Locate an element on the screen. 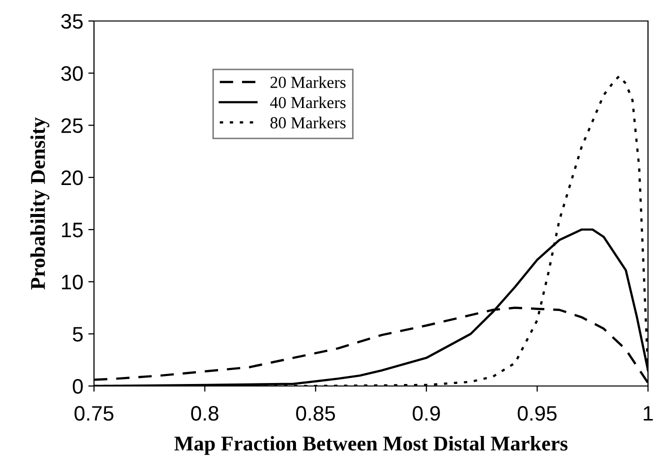  y-tick-label: 0 is located at coordinates (77, 386).